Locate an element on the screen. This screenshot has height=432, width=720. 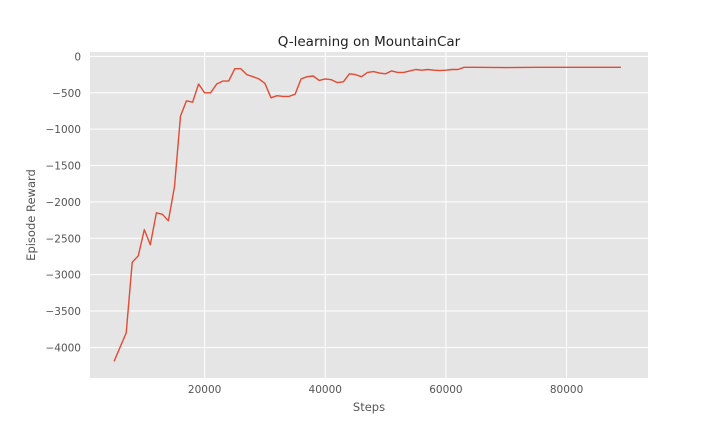
y-tick-label: −3000 is located at coordinates (63, 276).